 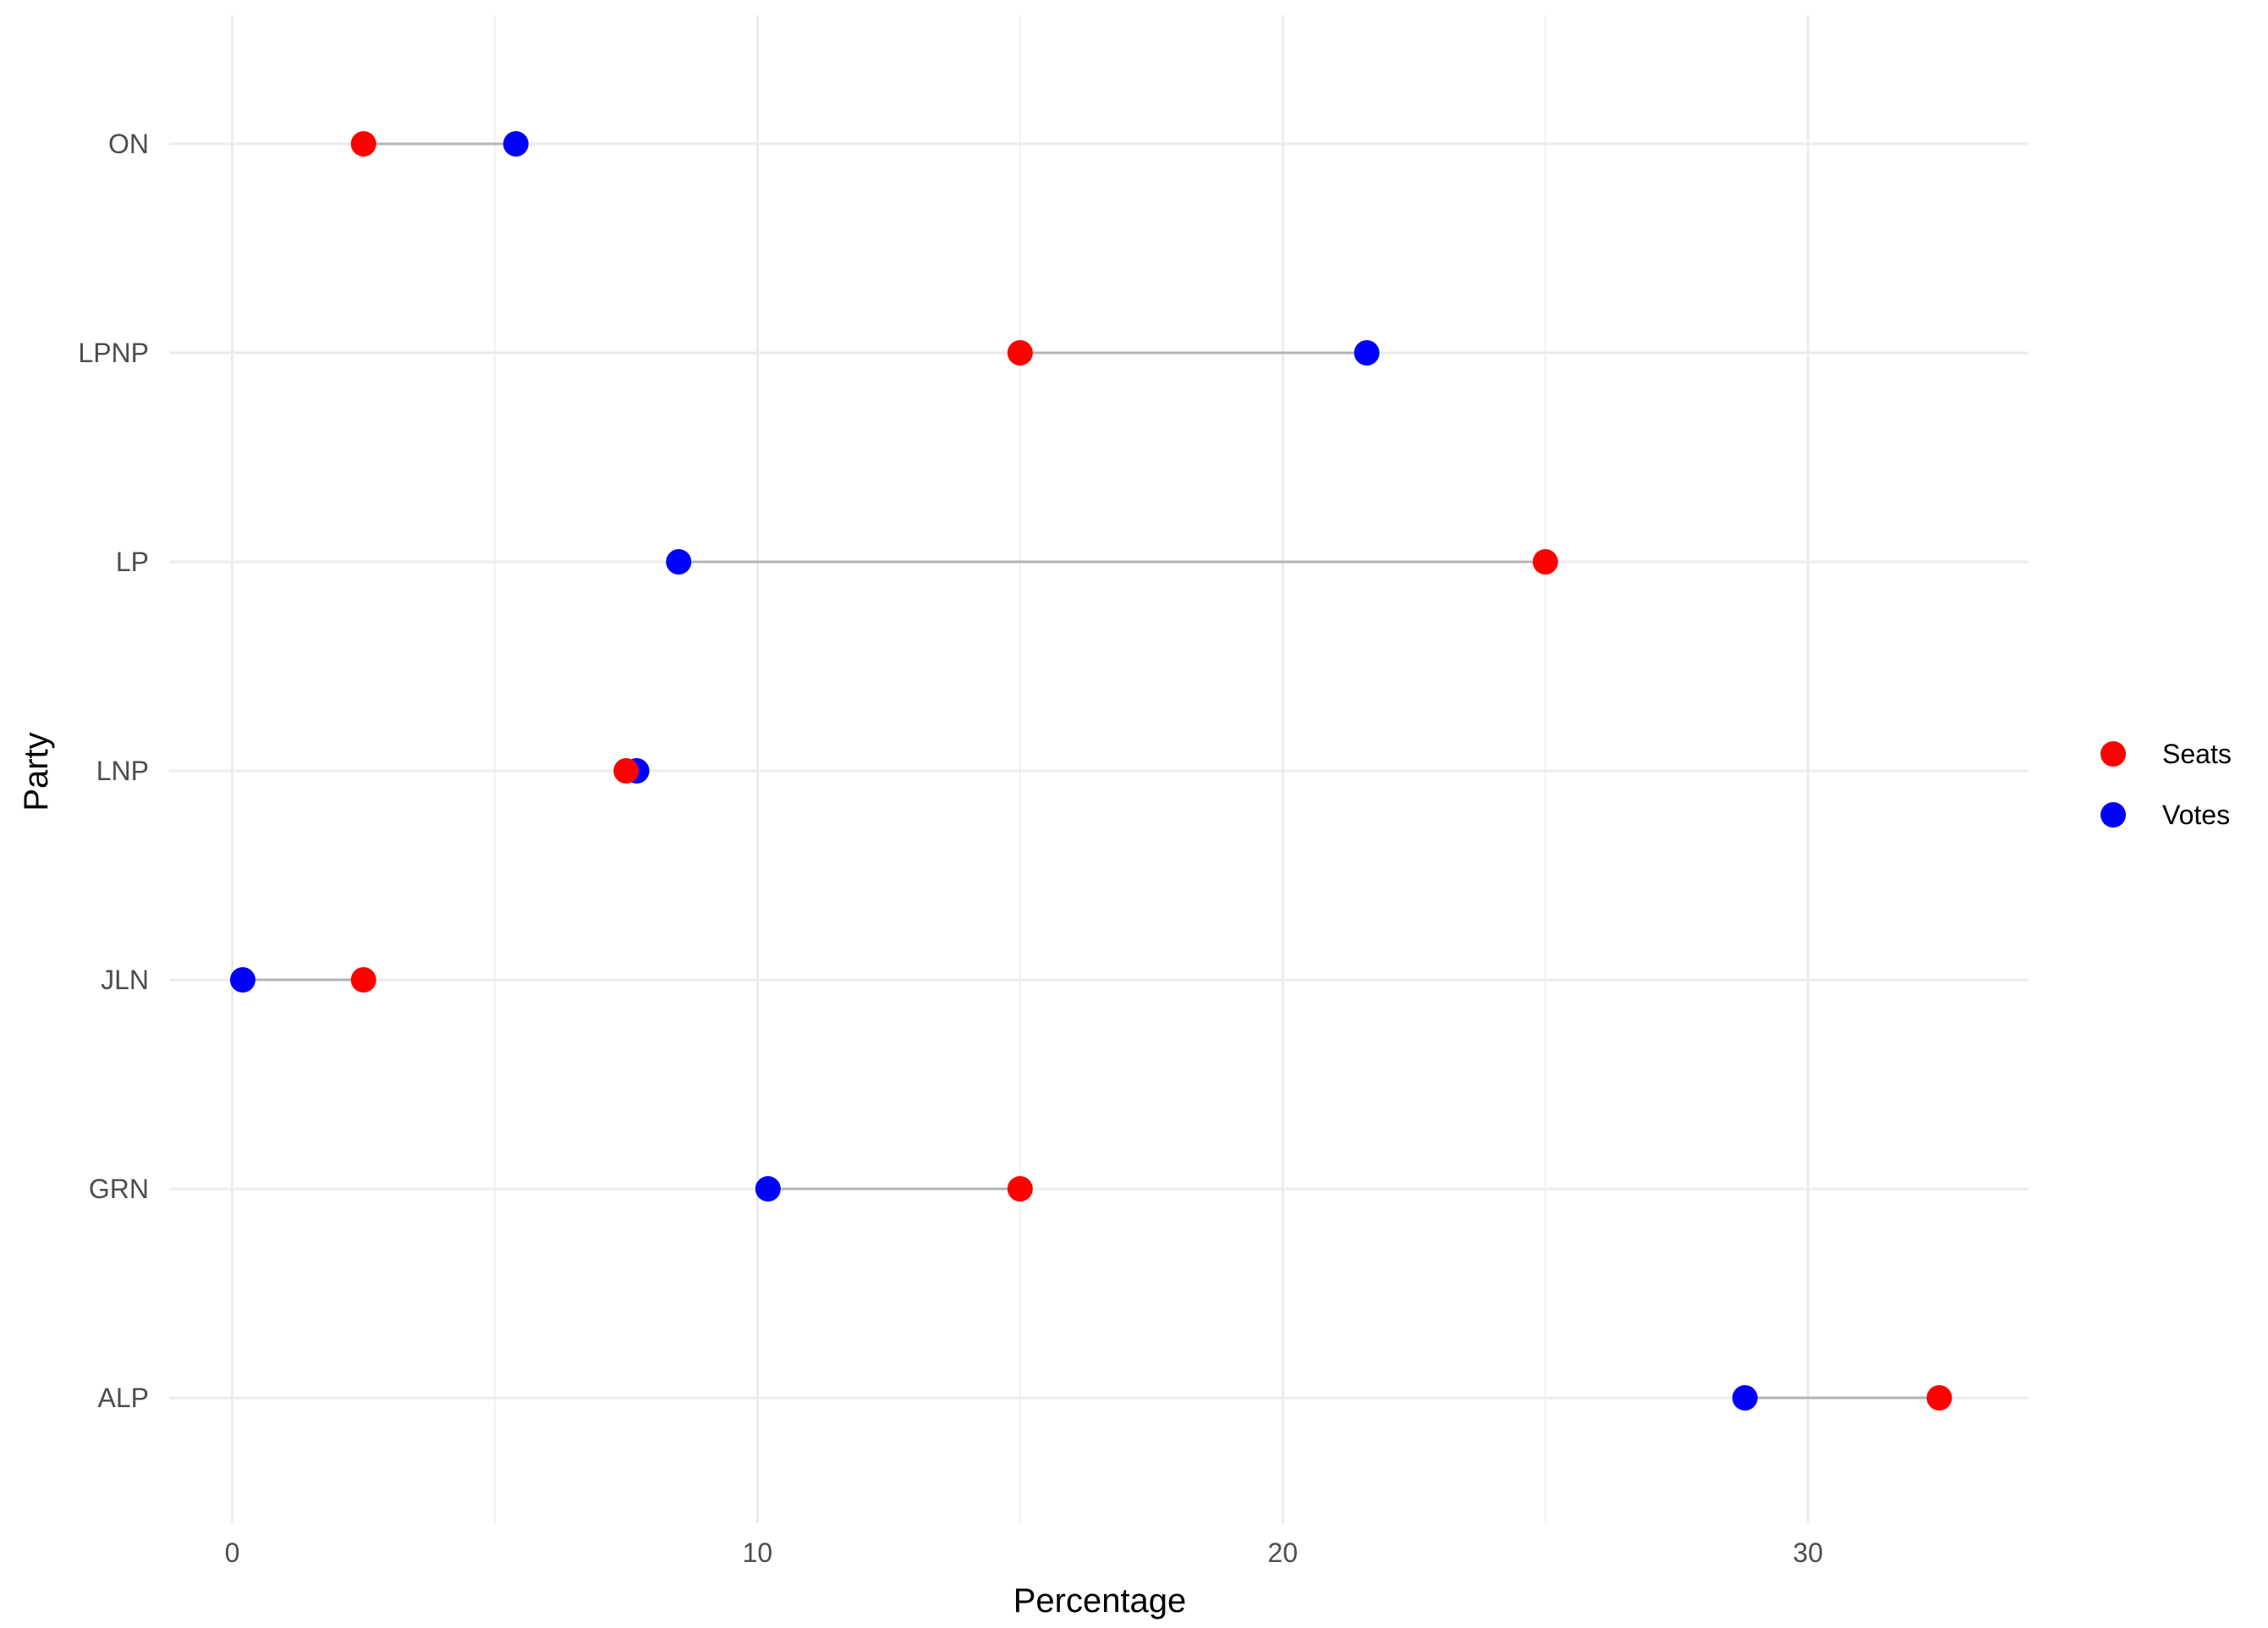 I want to click on legend-label-votes: Votes, so click(x=2196, y=815).